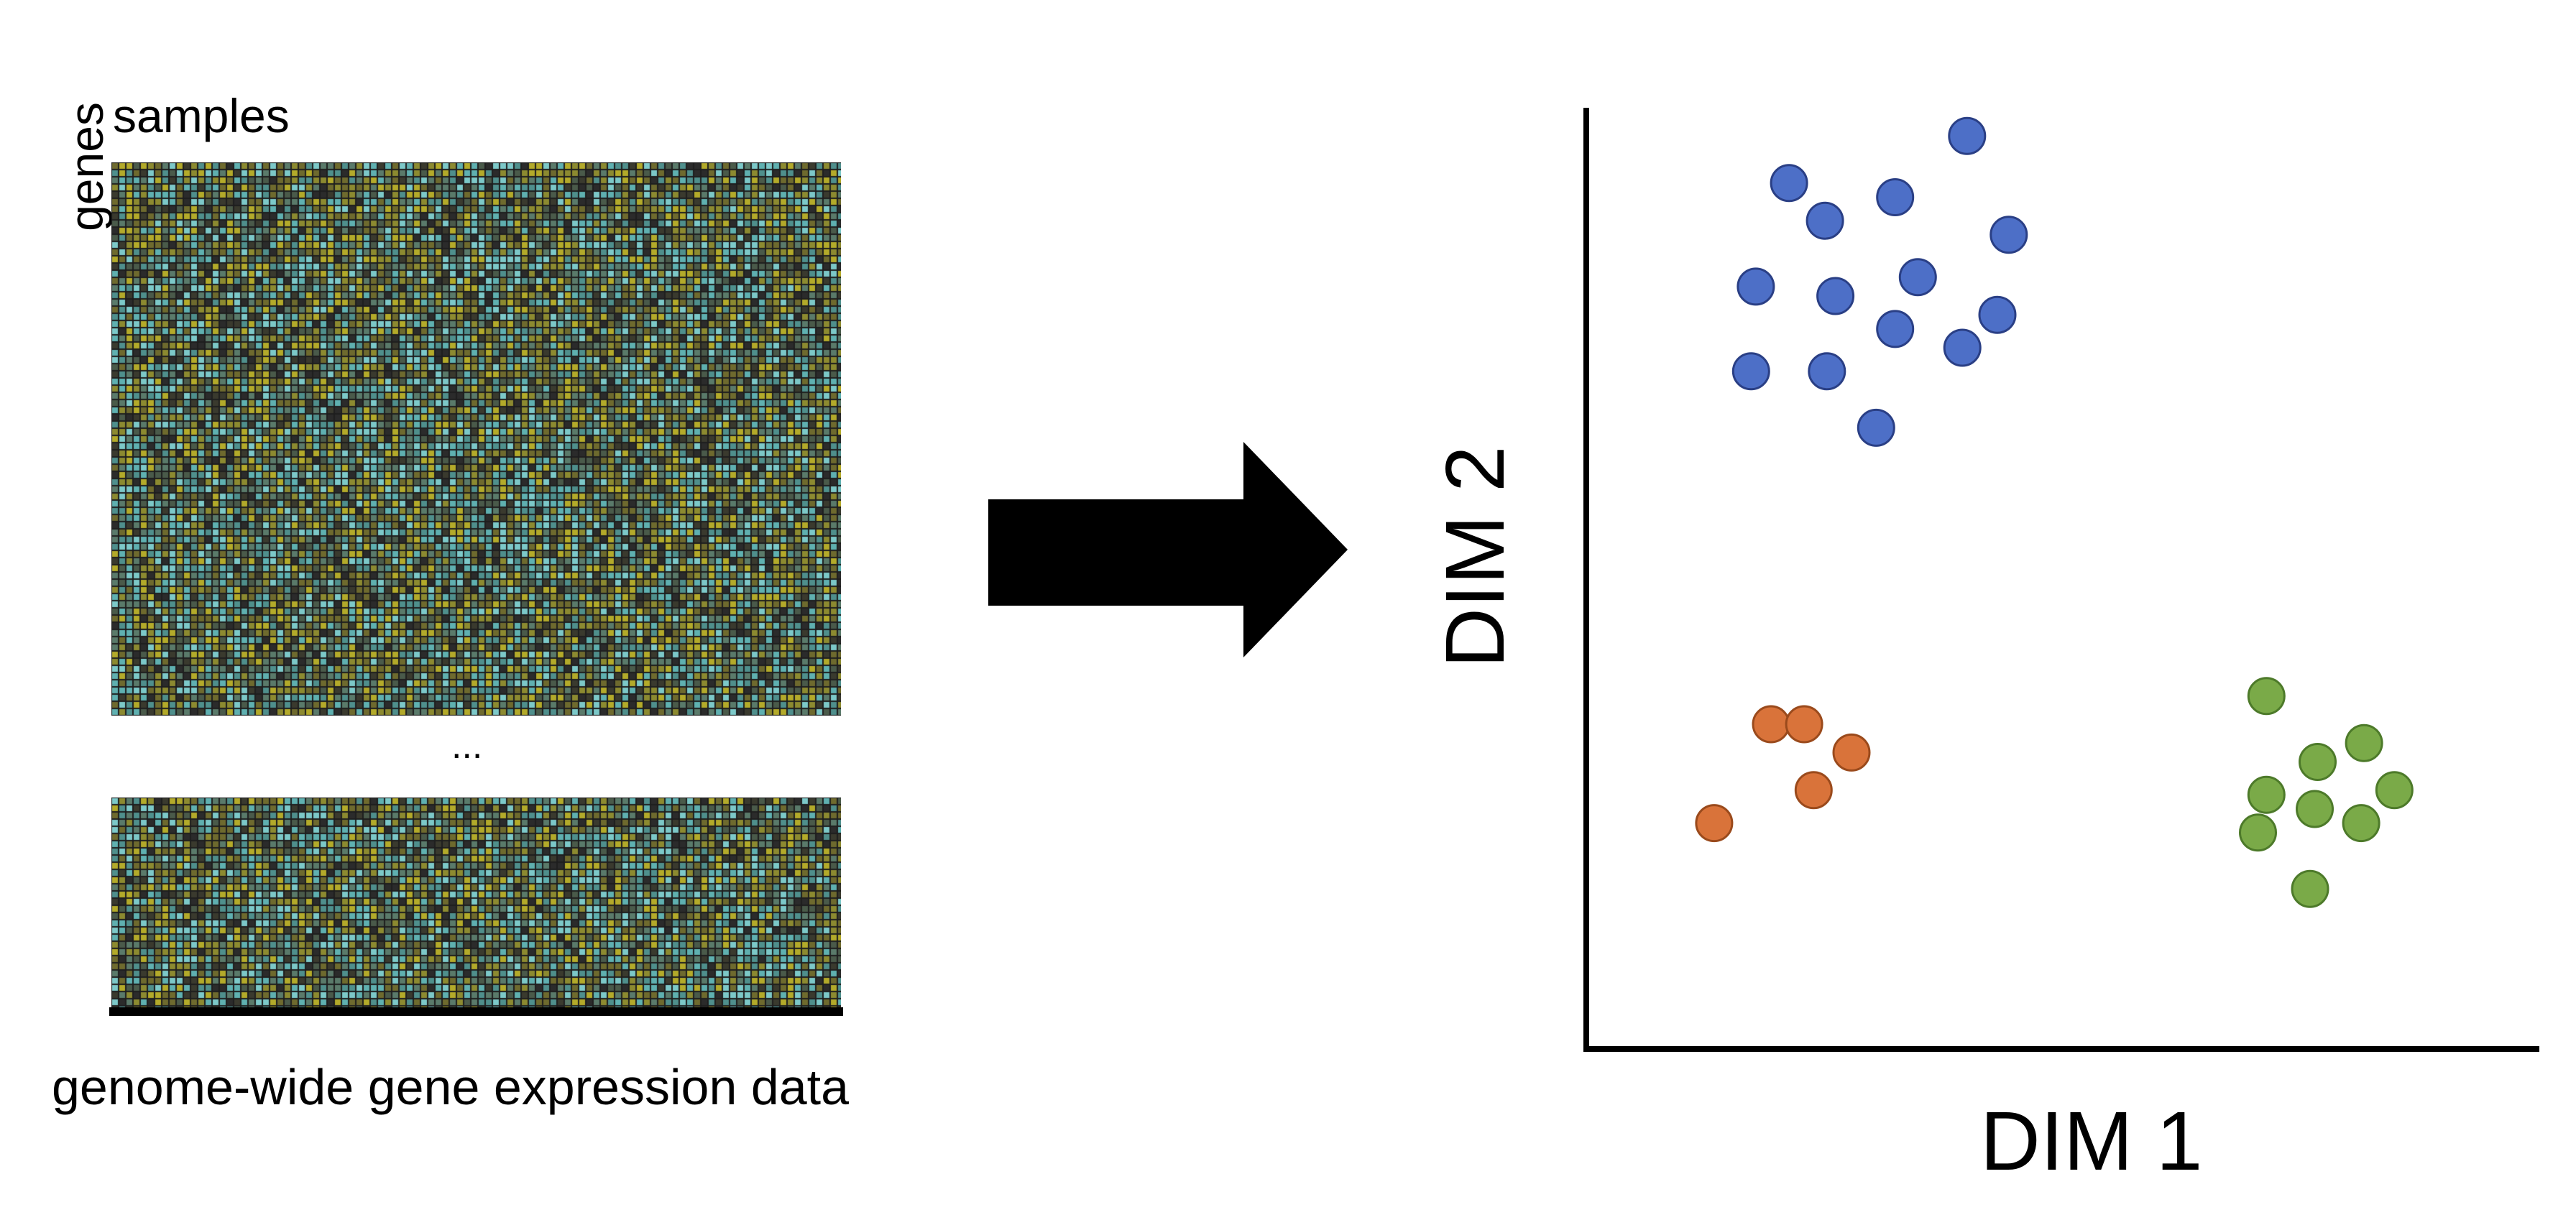  Describe the element at coordinates (1475, 556) in the screenshot. I see `y-axis-label: DIM 2` at that location.